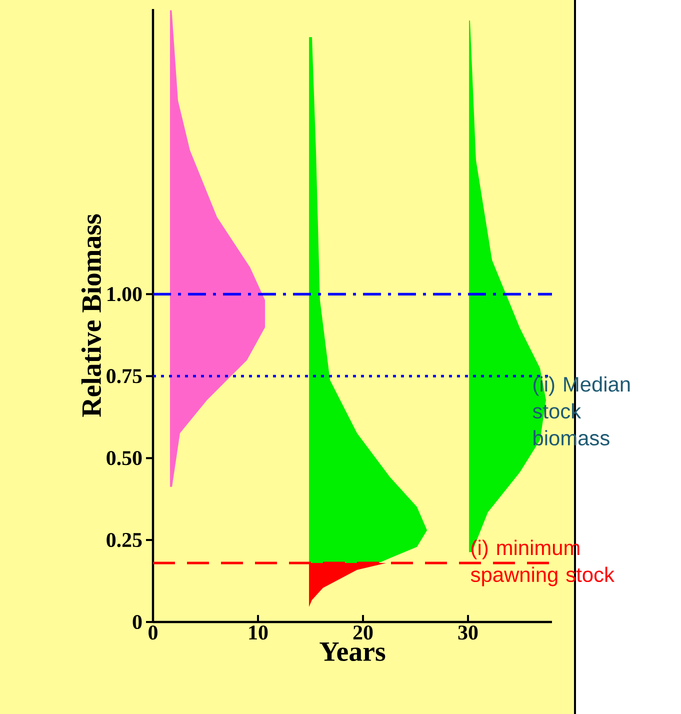  What do you see at coordinates (91, 315) in the screenshot?
I see `y-axis-title: Relative Biomass` at bounding box center [91, 315].